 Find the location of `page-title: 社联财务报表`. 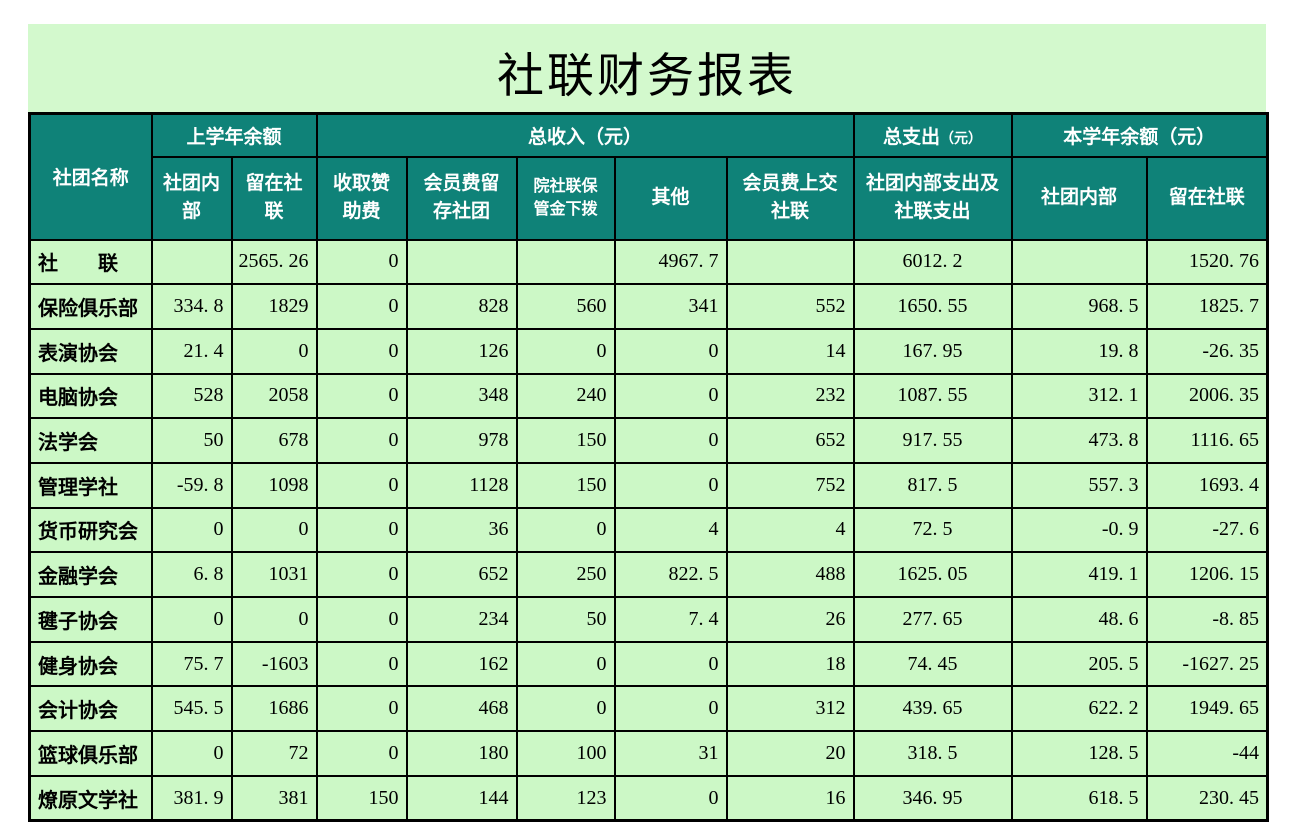

page-title: 社联财务报表 is located at coordinates (647, 76).